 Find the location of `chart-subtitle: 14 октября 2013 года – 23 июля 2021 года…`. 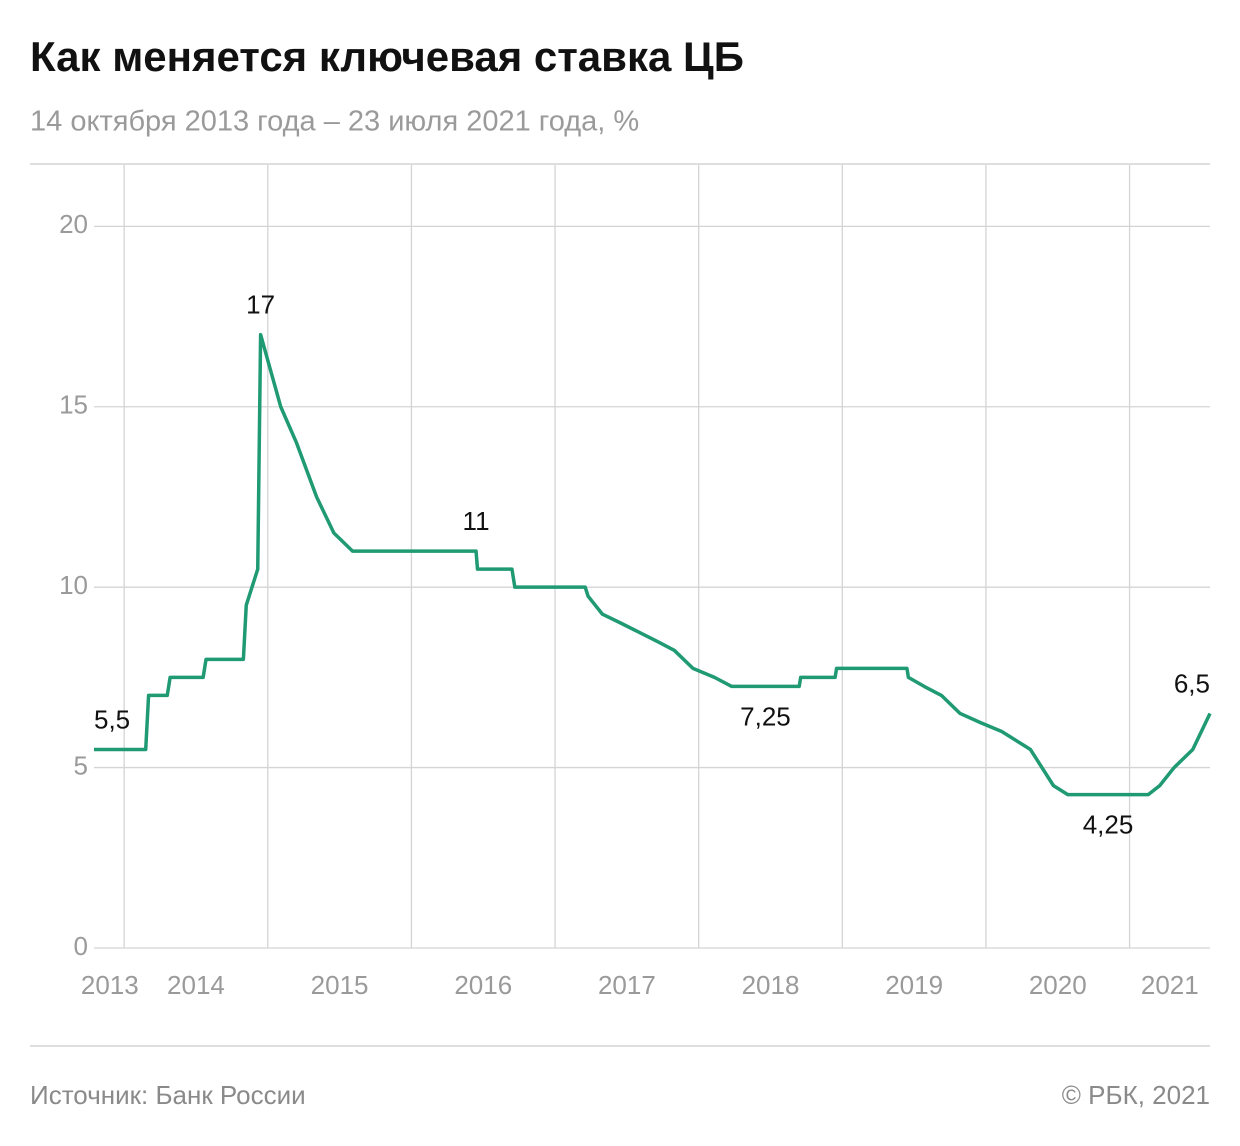

chart-subtitle: 14 октября 2013 года – 23 июля 2021 года… is located at coordinates (334, 122).